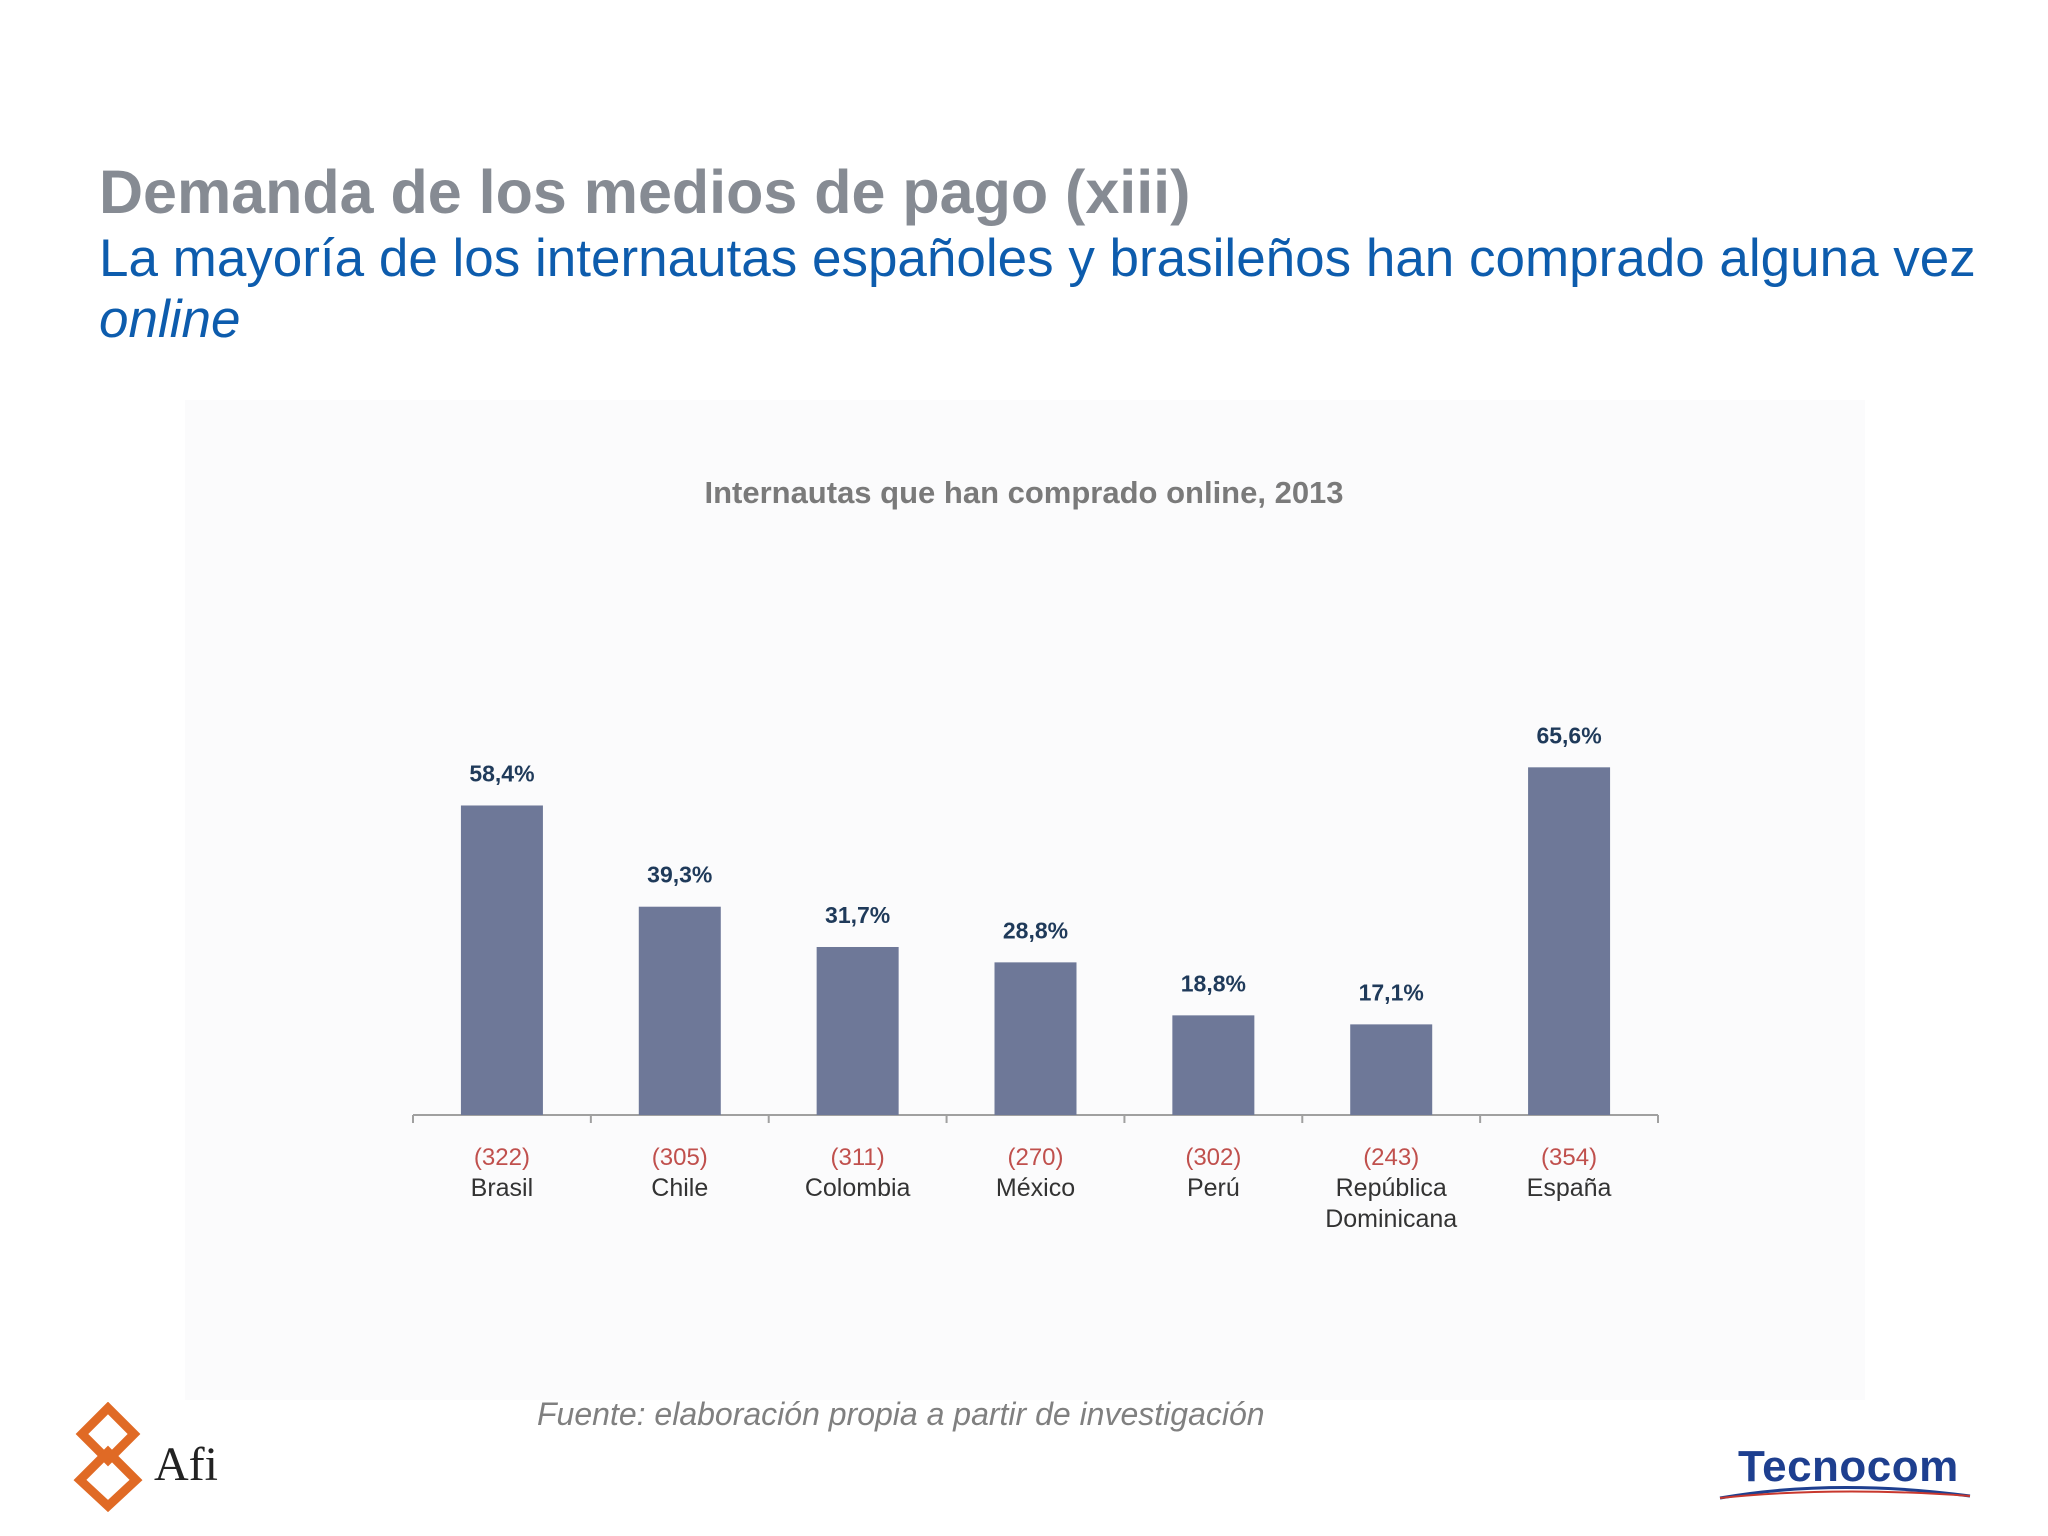  Describe the element at coordinates (679, 1188) in the screenshot. I see `category-label: Chile` at that location.